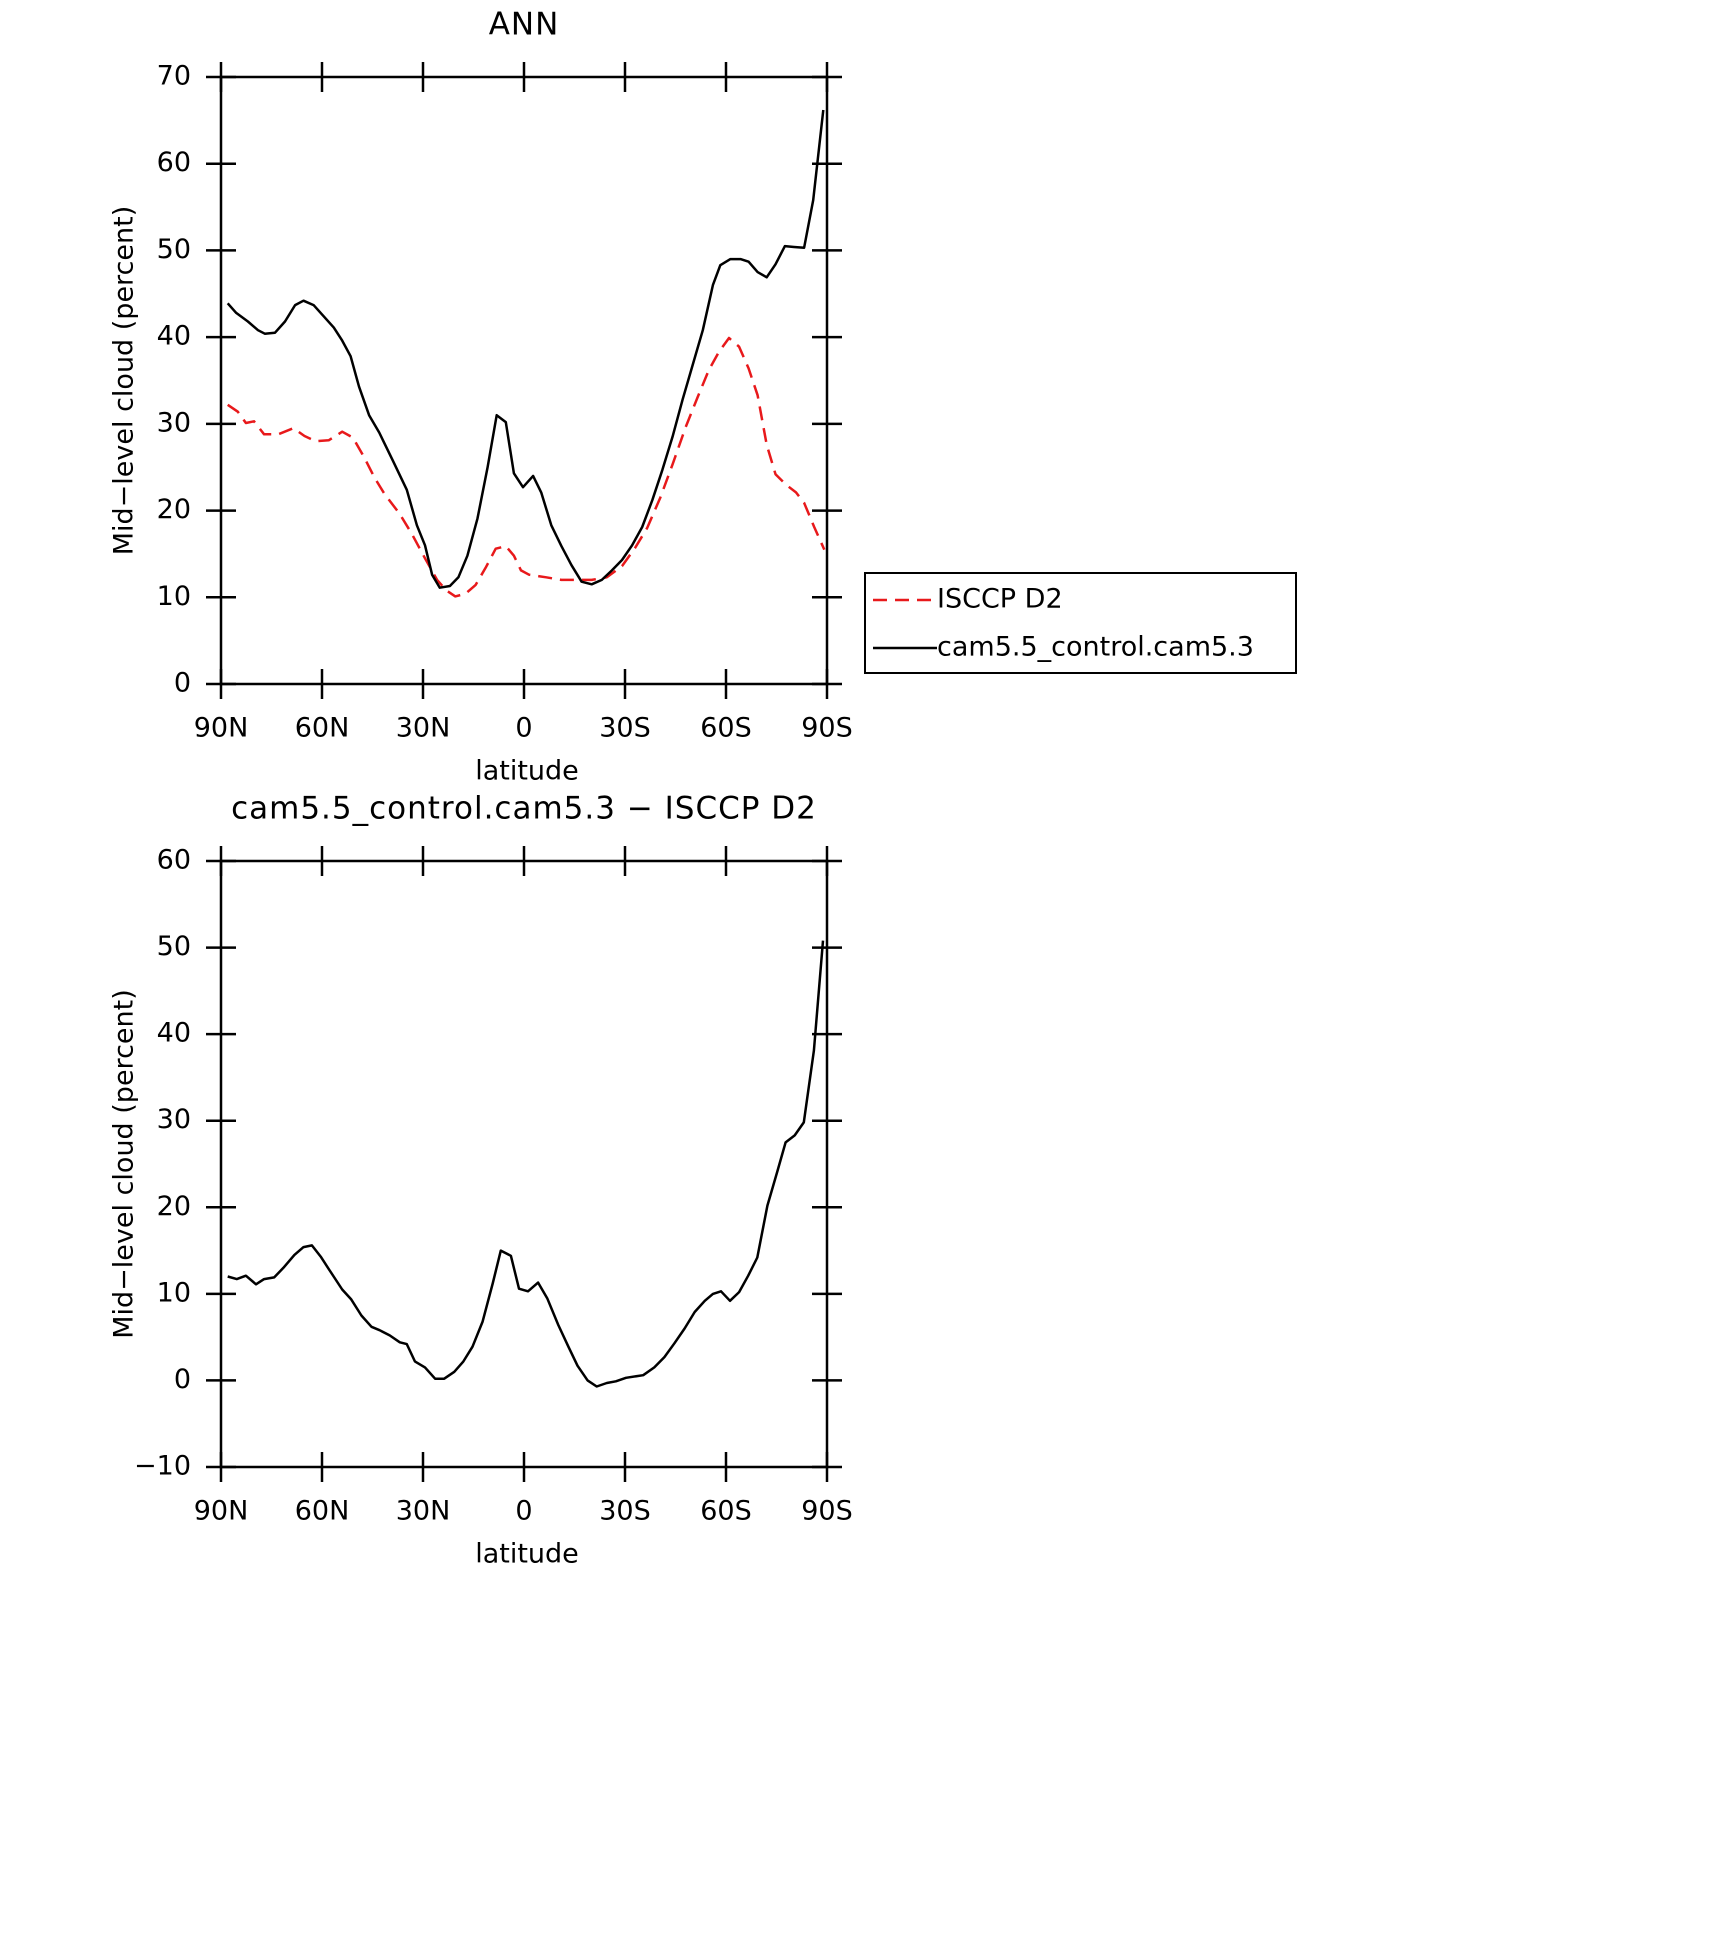  What do you see at coordinates (524, 25) in the screenshot?
I see `chart-title: ANN` at bounding box center [524, 25].